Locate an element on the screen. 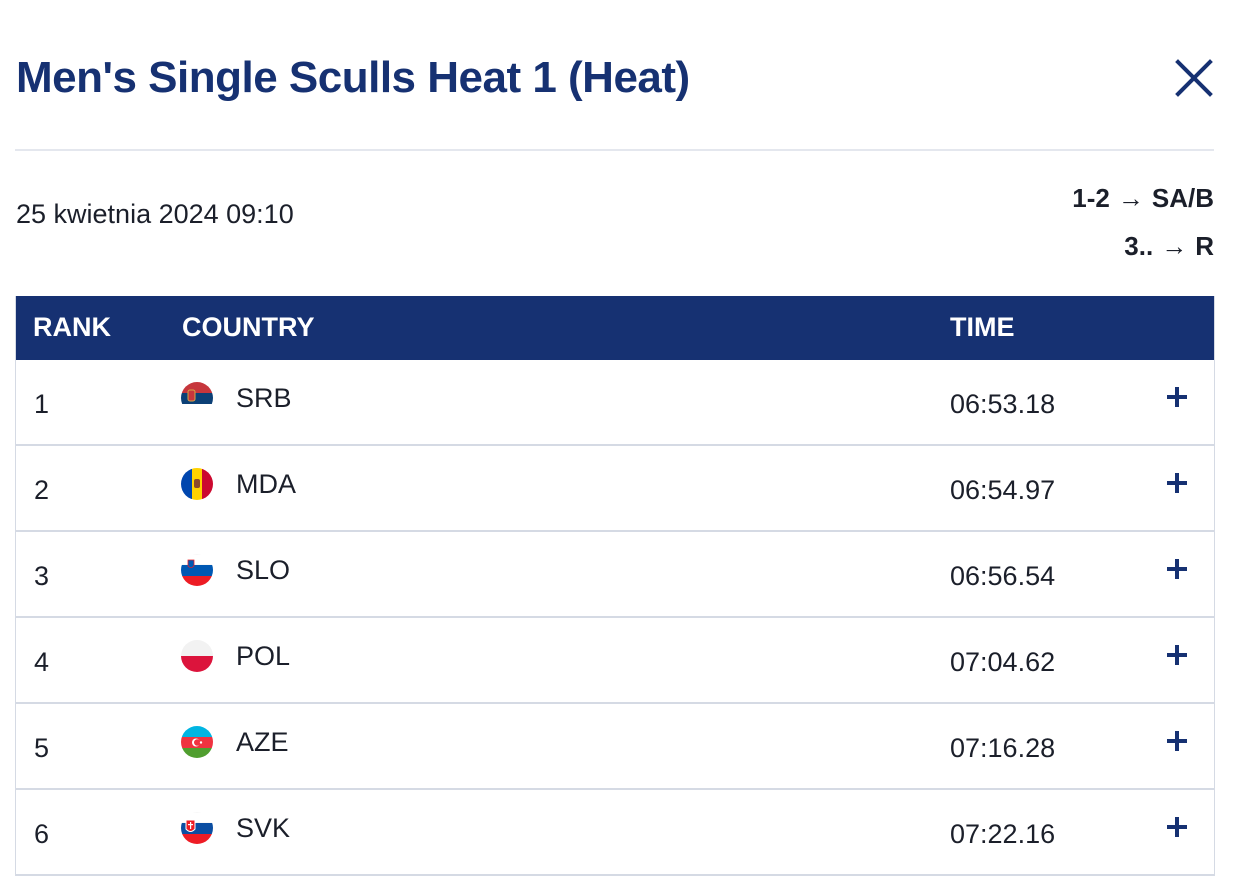 The image size is (1234, 882). progression-rule: 3.. → R is located at coordinates (1143, 246).